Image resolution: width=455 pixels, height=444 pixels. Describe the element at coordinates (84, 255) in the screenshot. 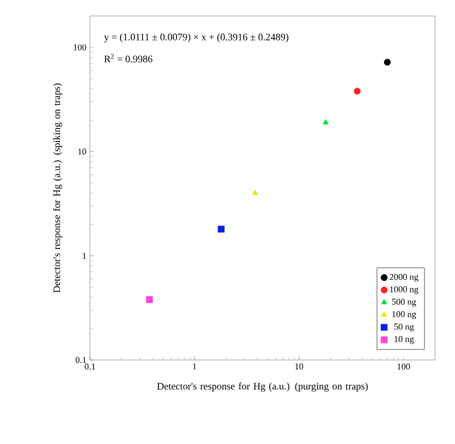

I see `y-tick-label: 1` at that location.